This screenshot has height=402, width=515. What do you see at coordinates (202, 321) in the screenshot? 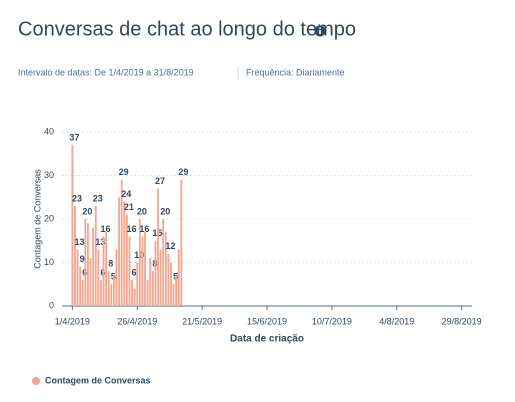
I see `x-tick-label: 21/5/2019` at bounding box center [202, 321].